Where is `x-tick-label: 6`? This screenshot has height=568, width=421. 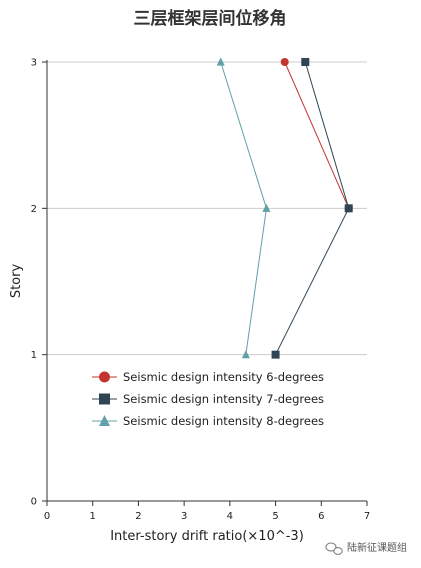
x-tick-label: 6 is located at coordinates (321, 516).